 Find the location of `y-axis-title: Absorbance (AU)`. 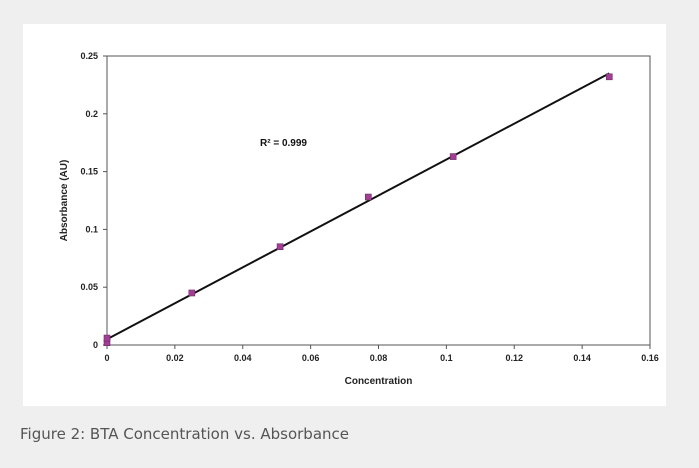

y-axis-title: Absorbance (AU) is located at coordinates (64, 201).